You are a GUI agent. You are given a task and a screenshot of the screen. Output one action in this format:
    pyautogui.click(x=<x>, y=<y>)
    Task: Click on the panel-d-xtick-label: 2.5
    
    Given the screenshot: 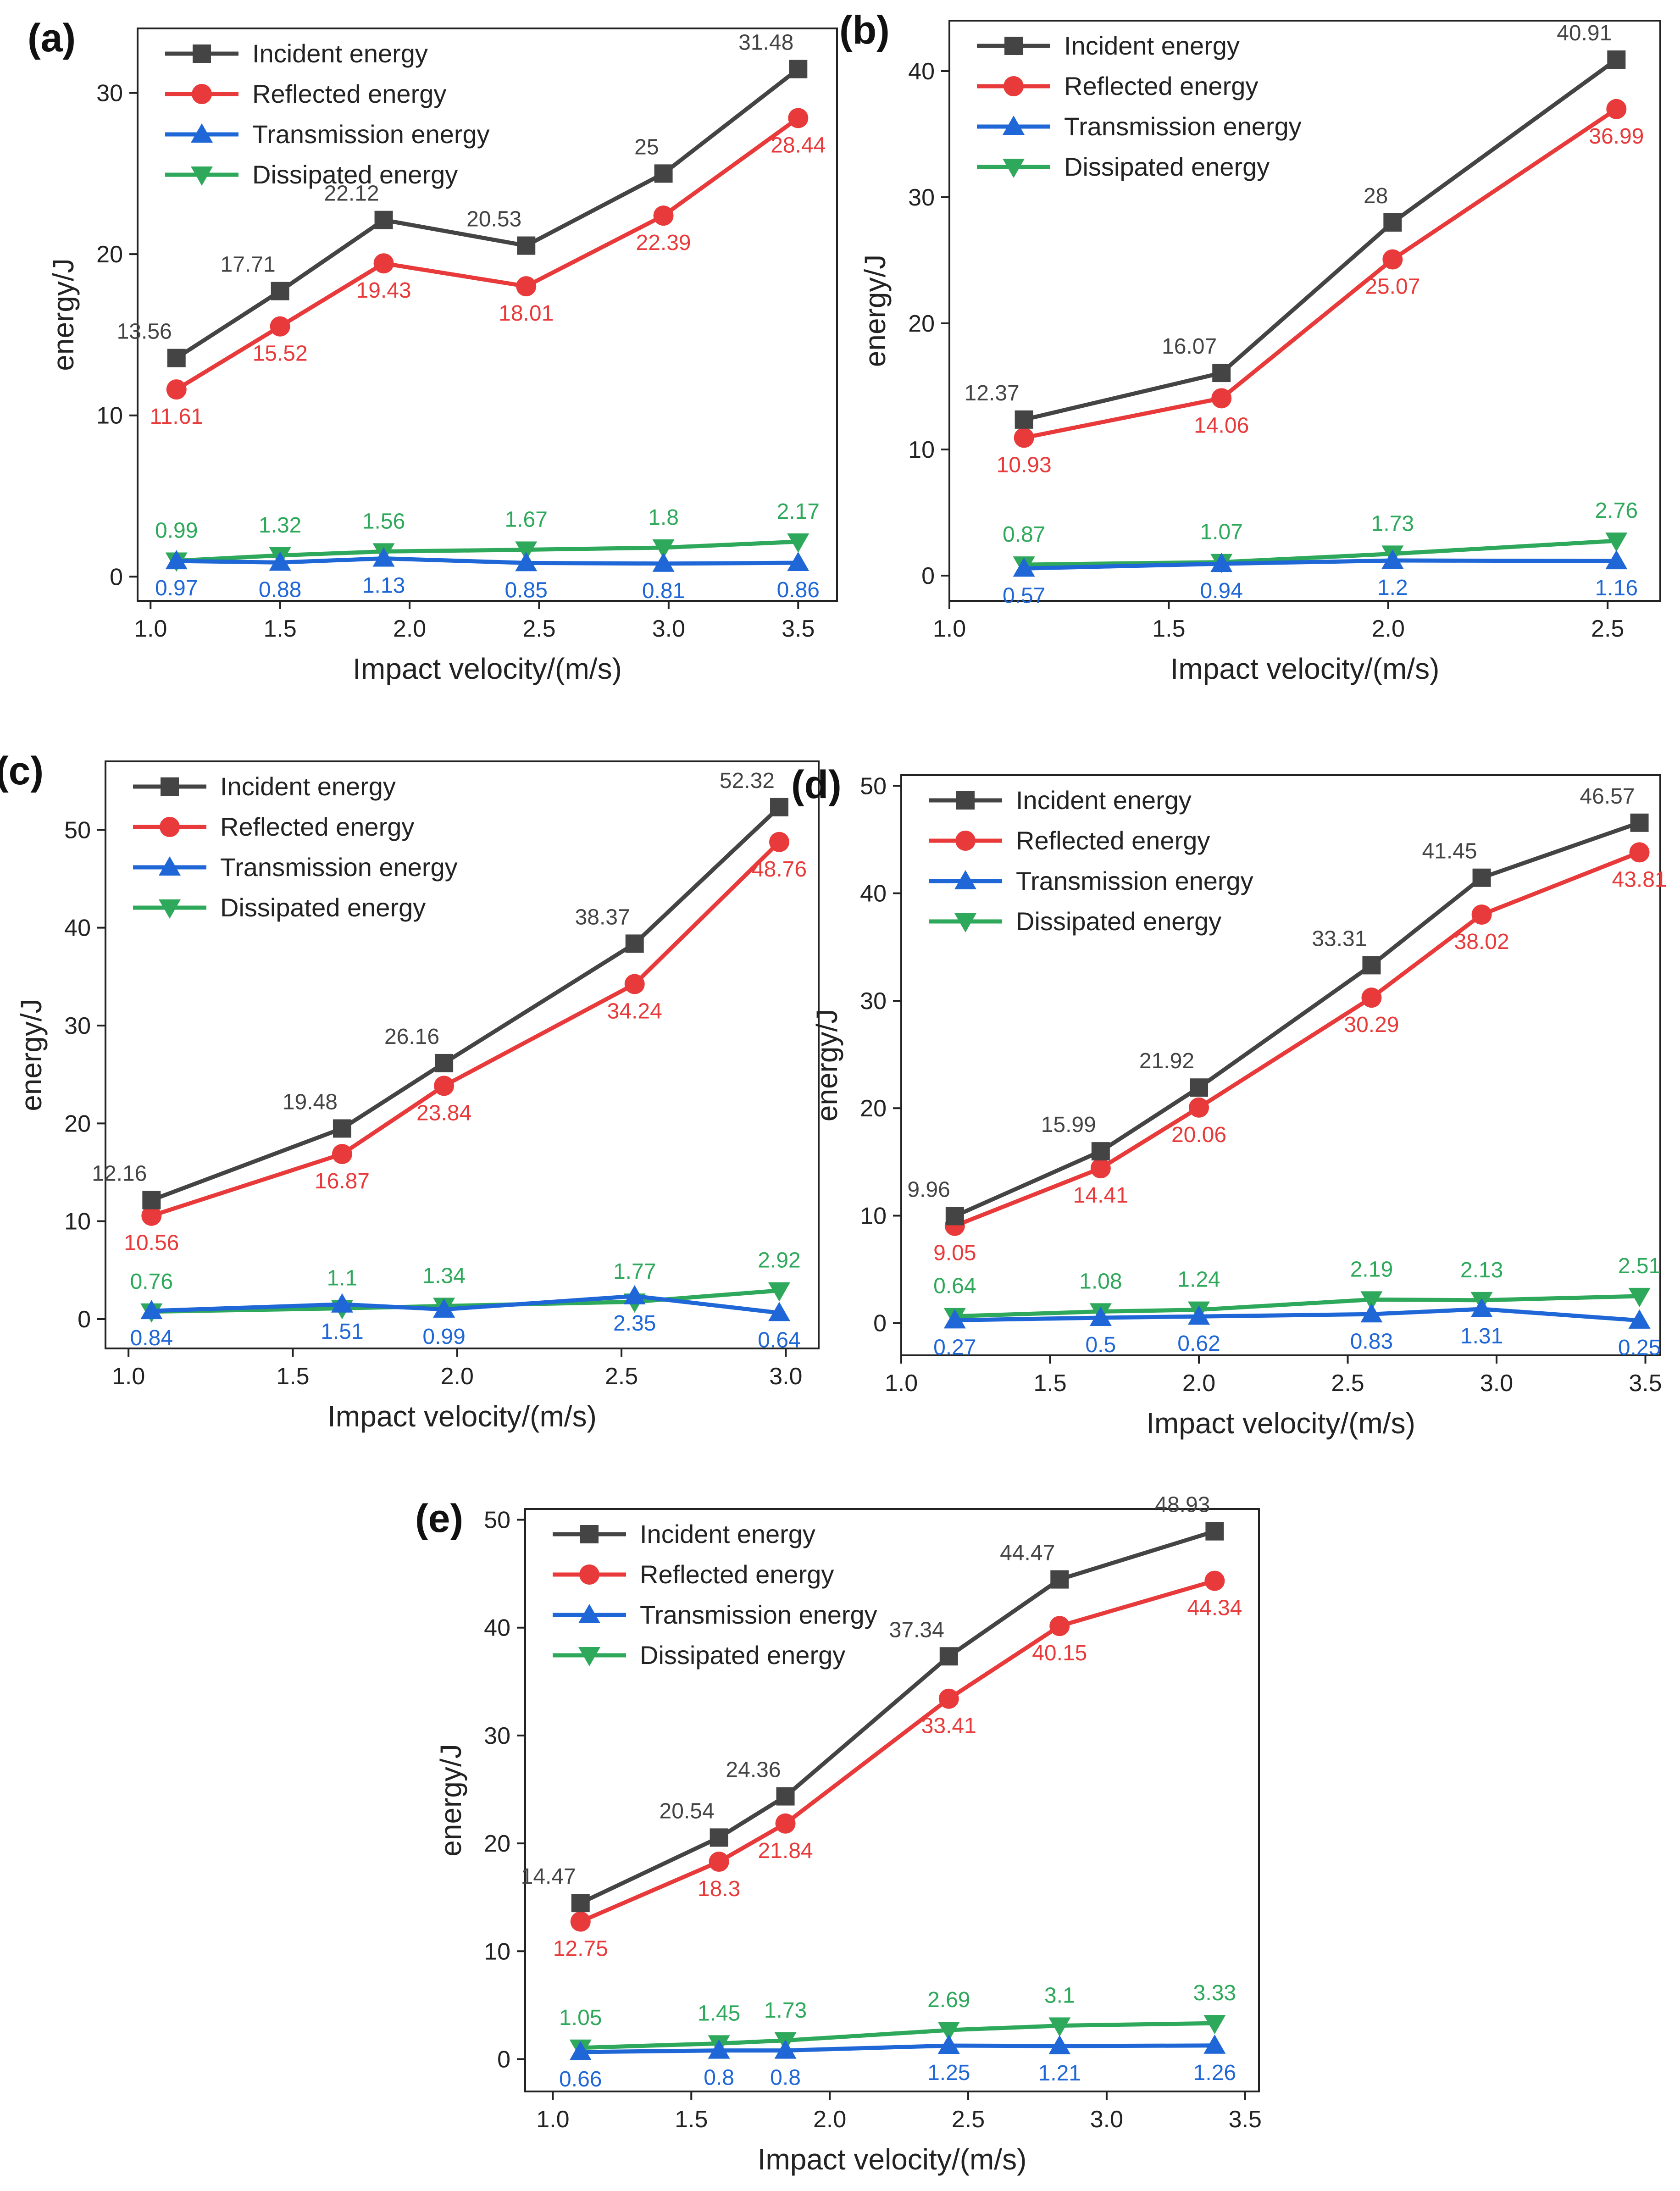 What is the action you would take?
    pyautogui.click(x=1347, y=1383)
    